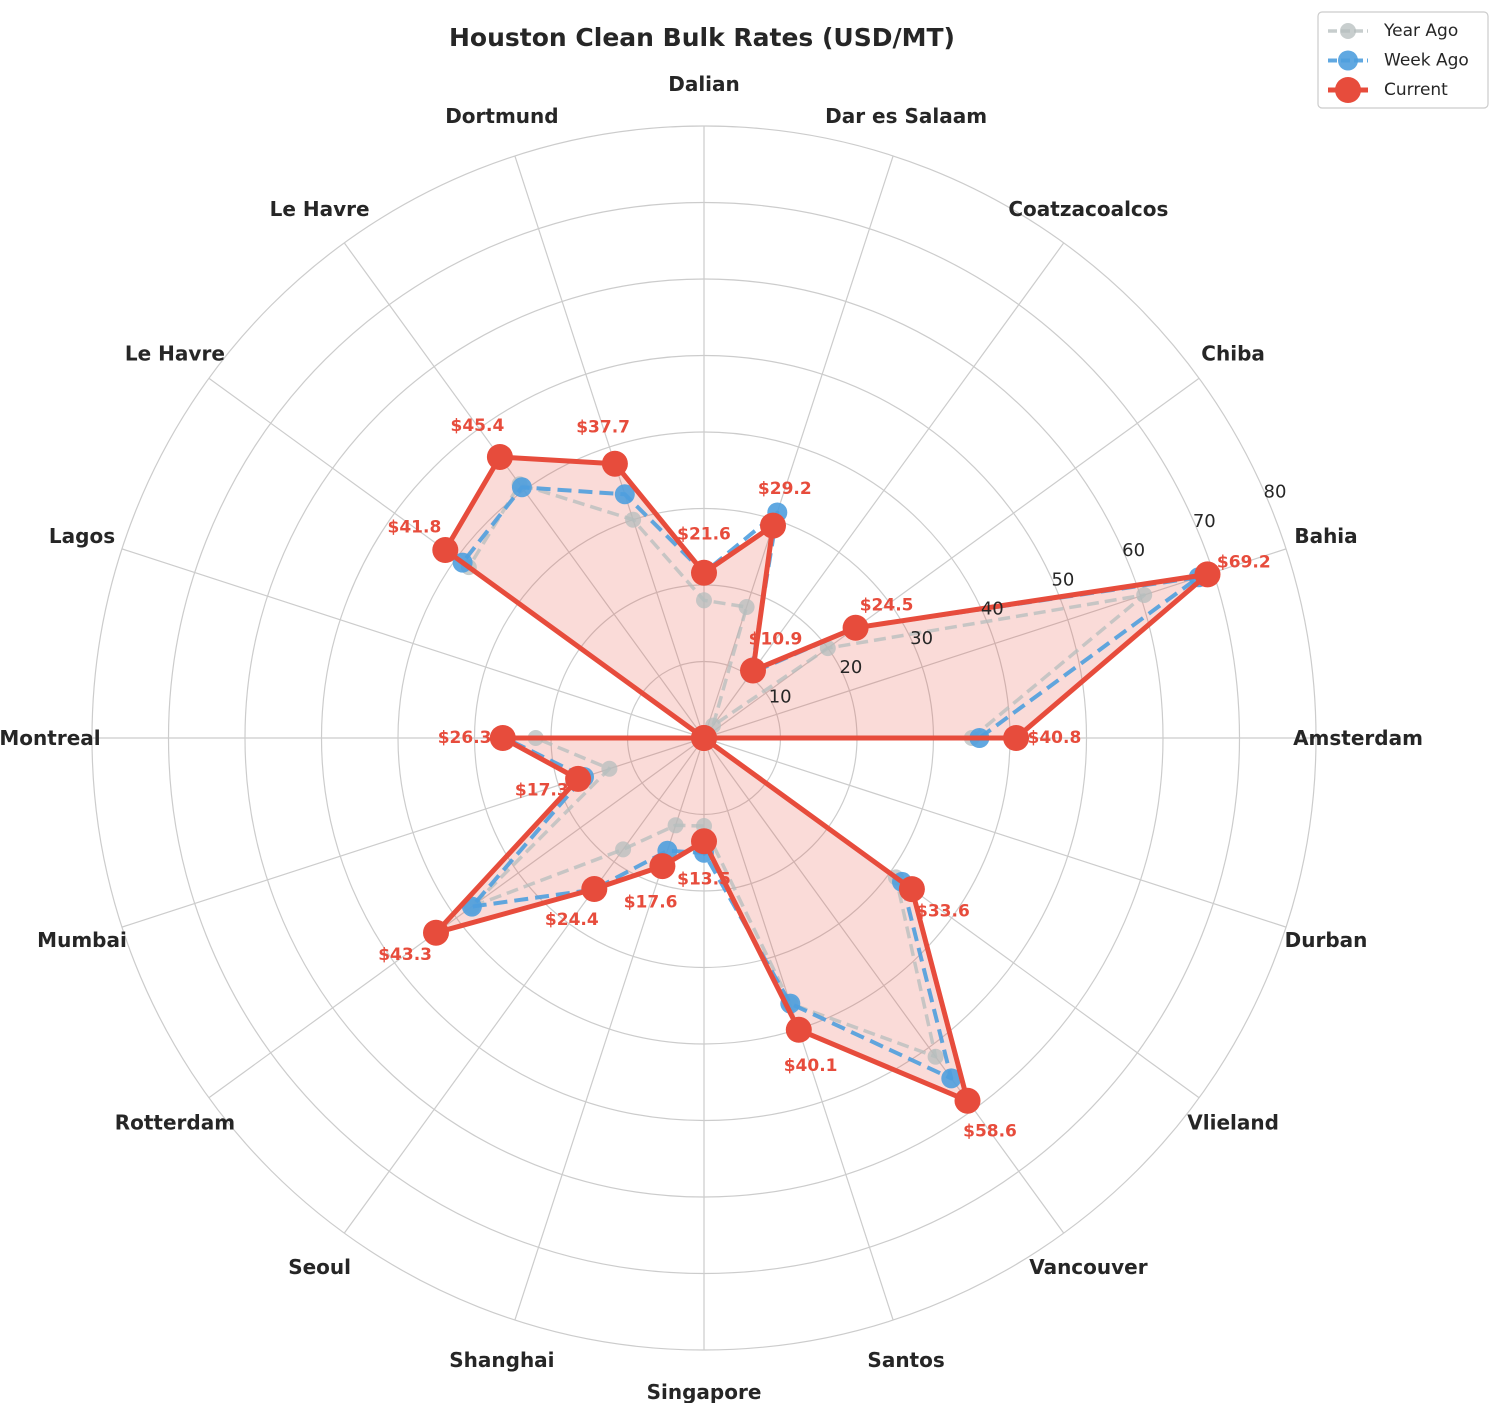  Describe the element at coordinates (320, 209) in the screenshot. I see `category-label: Le Havre` at that location.